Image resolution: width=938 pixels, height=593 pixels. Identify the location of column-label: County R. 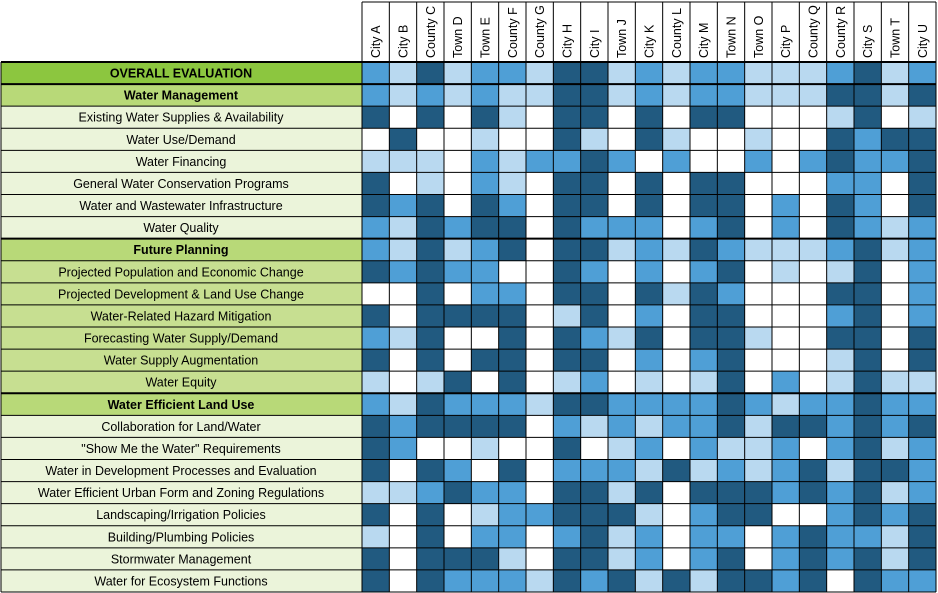
(841, 32).